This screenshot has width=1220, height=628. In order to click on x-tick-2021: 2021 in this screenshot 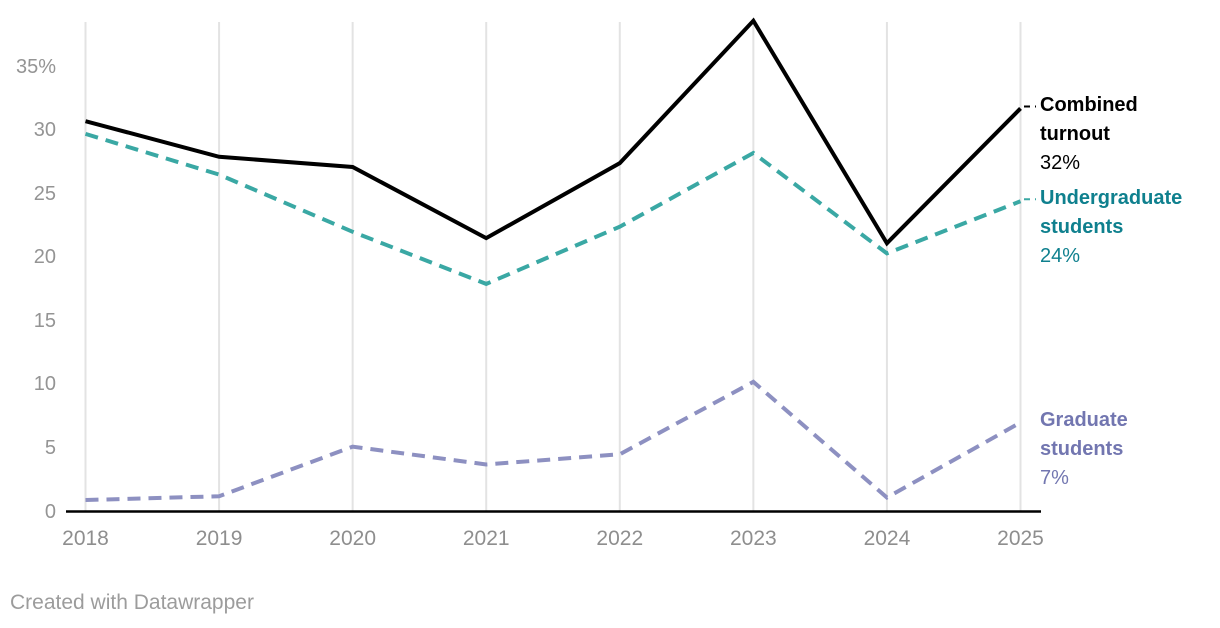, I will do `click(486, 538)`.